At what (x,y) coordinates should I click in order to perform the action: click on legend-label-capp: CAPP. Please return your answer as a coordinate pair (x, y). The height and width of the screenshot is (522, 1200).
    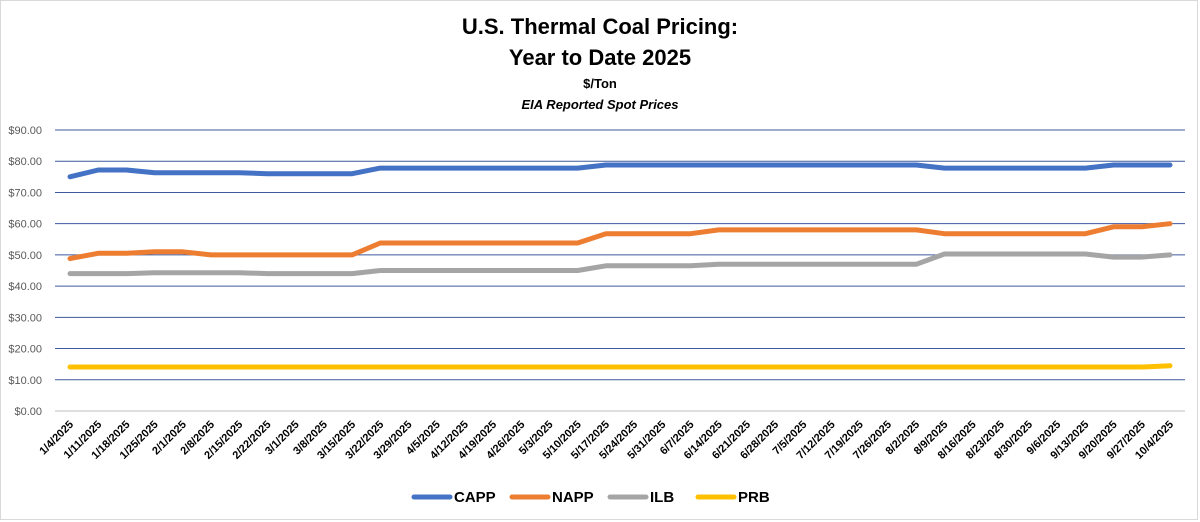
    Looking at the image, I should click on (475, 497).